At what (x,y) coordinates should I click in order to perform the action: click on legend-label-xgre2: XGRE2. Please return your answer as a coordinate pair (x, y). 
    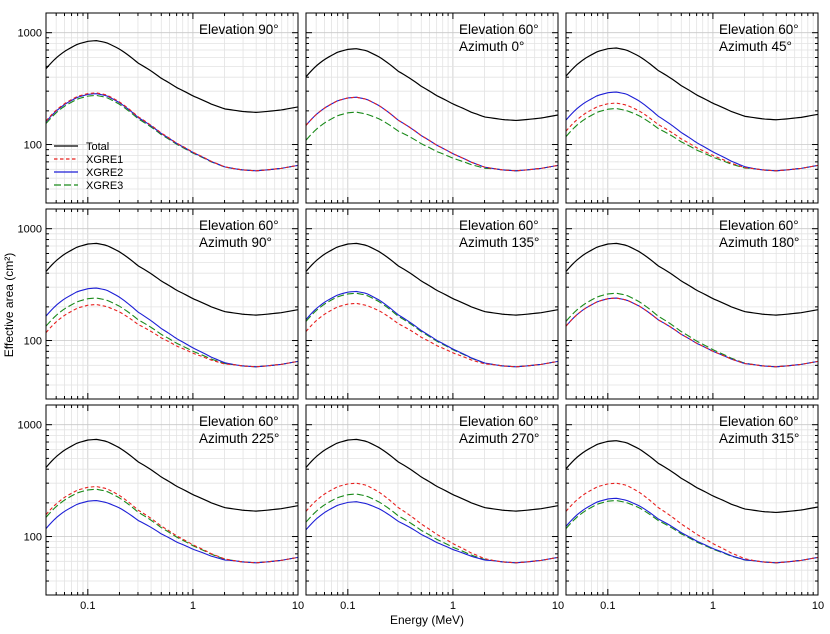
    Looking at the image, I should click on (104, 173).